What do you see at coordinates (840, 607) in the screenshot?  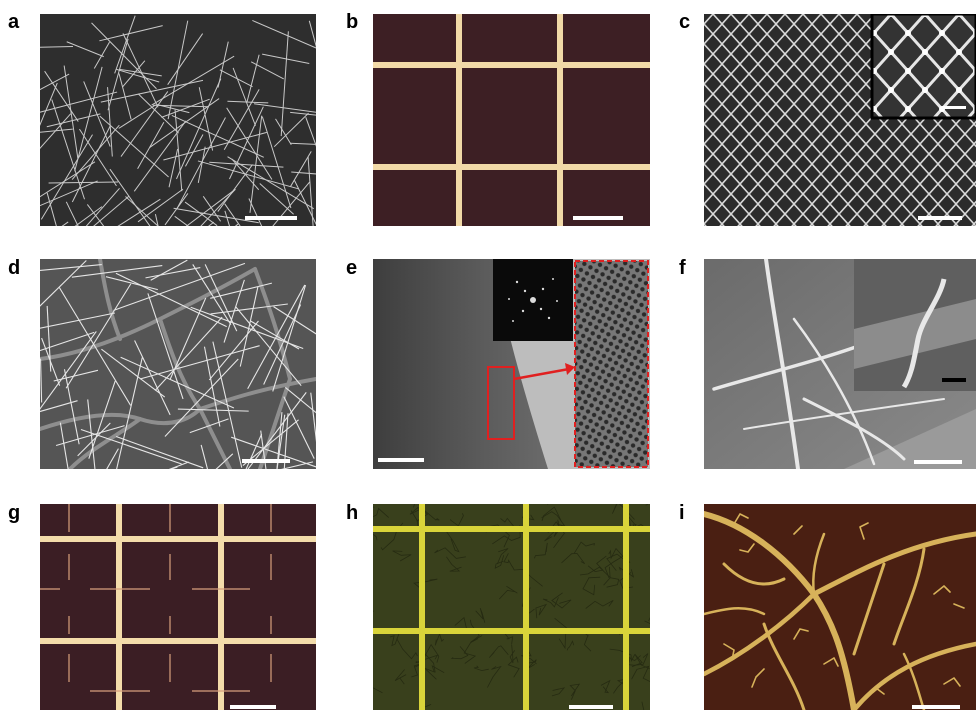 I see `panel-i-image` at bounding box center [840, 607].